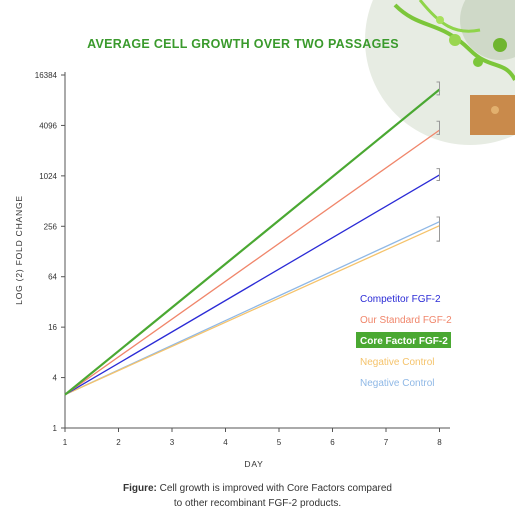  I want to click on x-tick-label: 6, so click(332, 442).